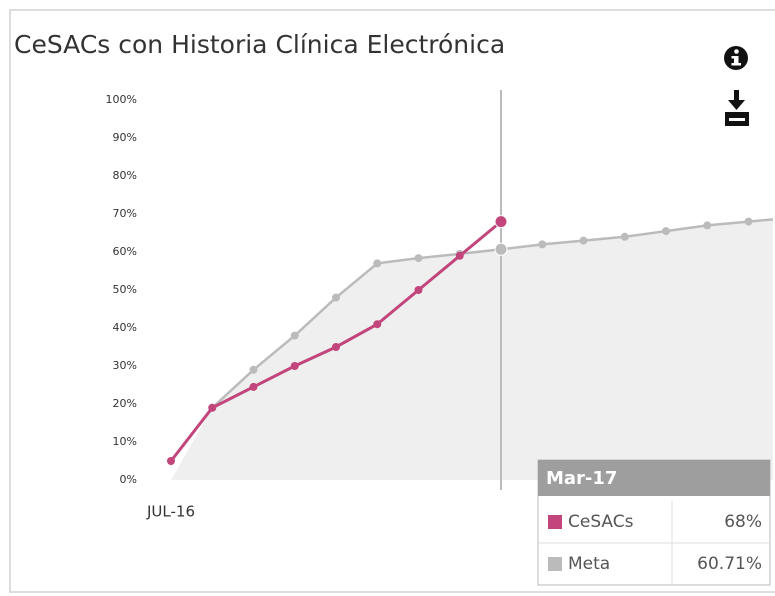 The height and width of the screenshot is (596, 775). Describe the element at coordinates (170, 512) in the screenshot. I see `x-tick-label: JUL-16` at that location.